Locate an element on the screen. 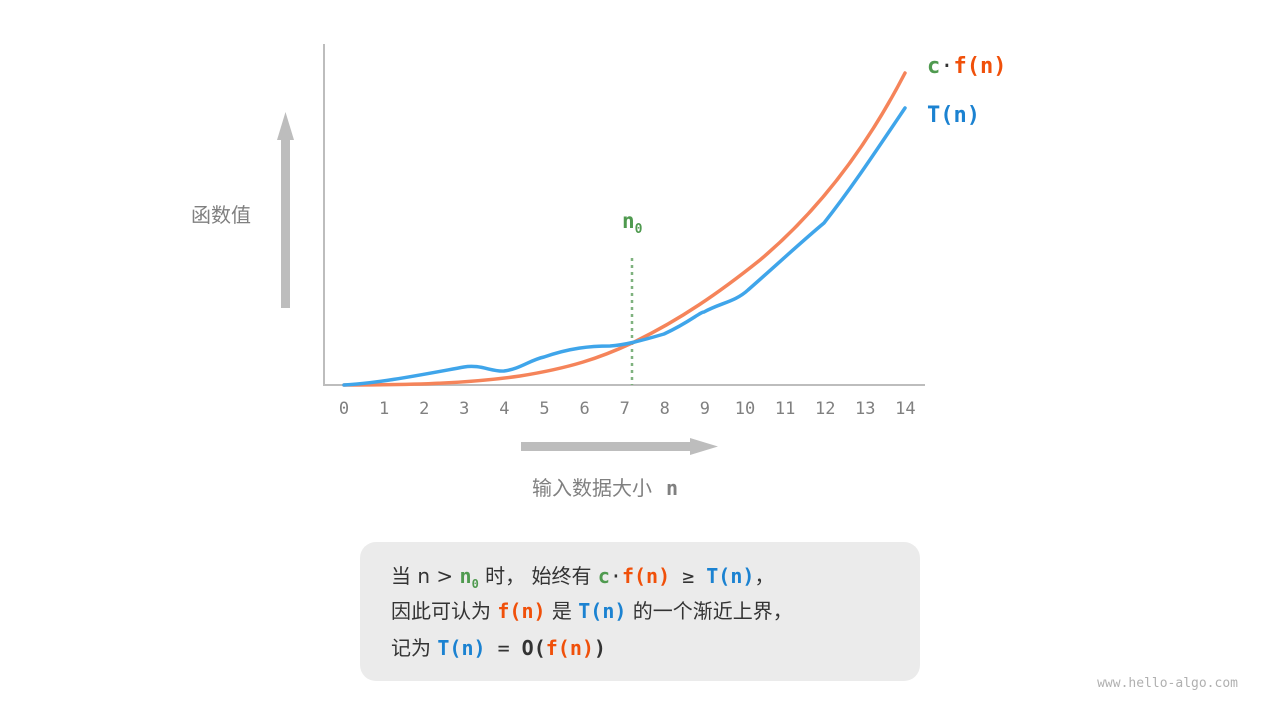 Image resolution: width=1280 pixels, height=720 pixels. x-tick-label: 13 is located at coordinates (865, 409).